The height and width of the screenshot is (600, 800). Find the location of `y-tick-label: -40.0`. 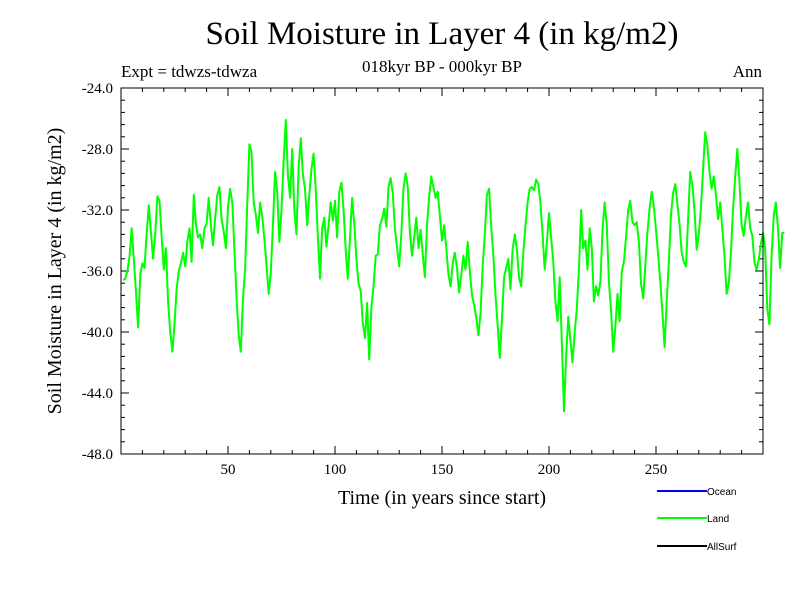

y-tick-label: -40.0 is located at coordinates (97, 333).